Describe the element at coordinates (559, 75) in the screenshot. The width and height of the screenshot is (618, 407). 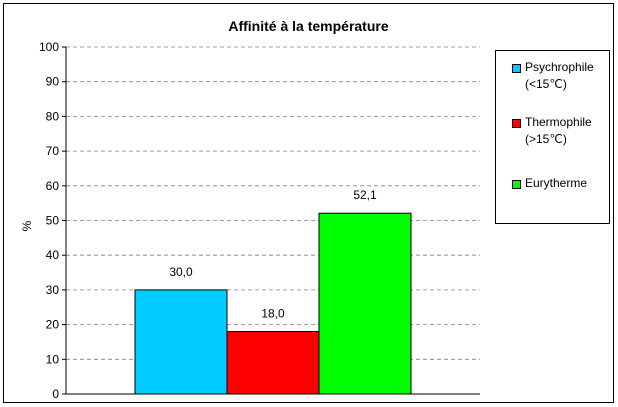
I see `legend-label-psychrophile: Psychrophile (<15℃)` at that location.